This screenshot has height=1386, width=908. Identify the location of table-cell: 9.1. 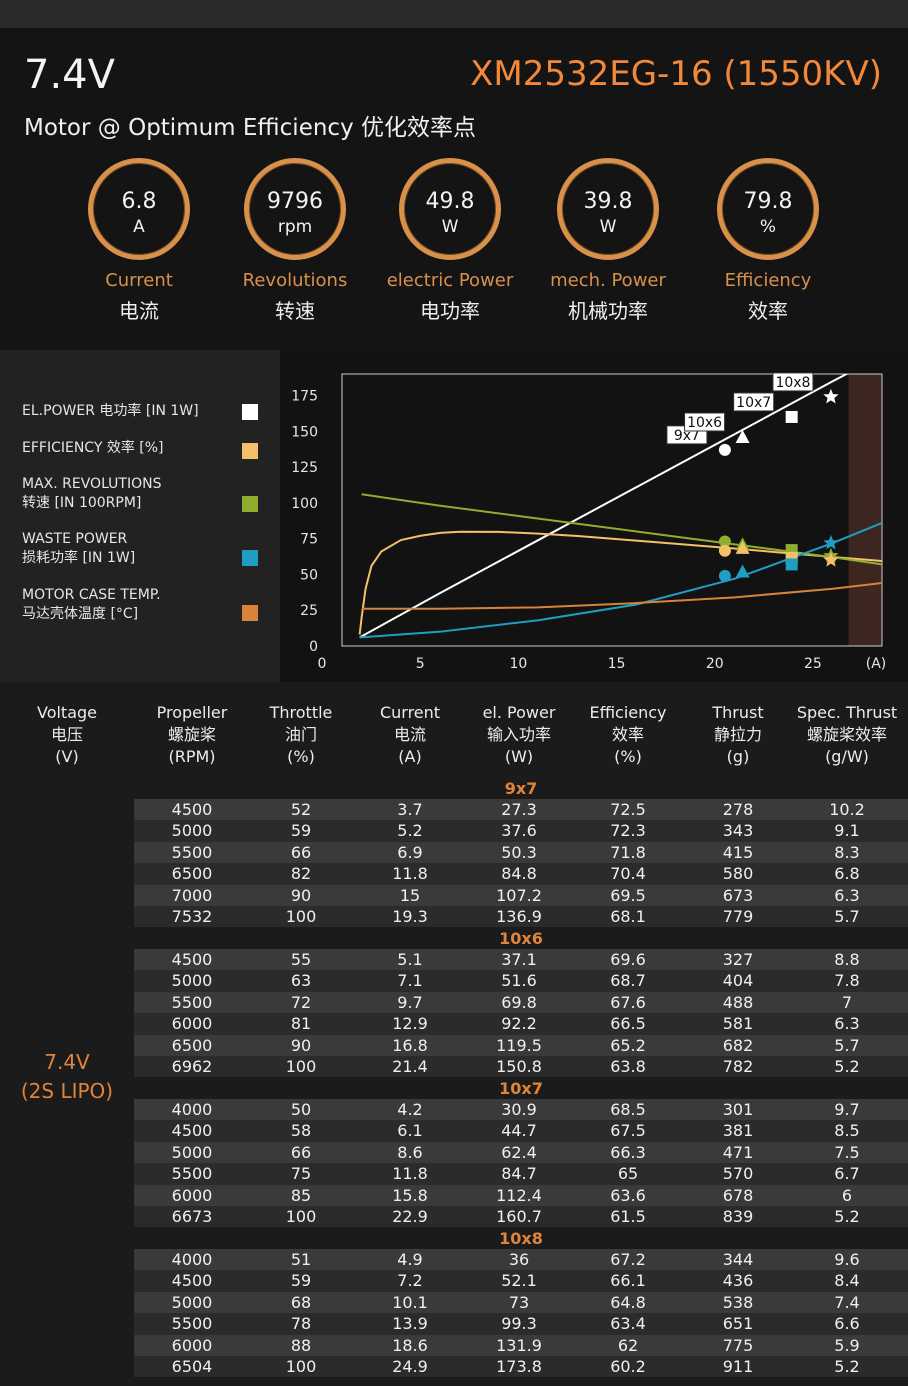
(847, 831).